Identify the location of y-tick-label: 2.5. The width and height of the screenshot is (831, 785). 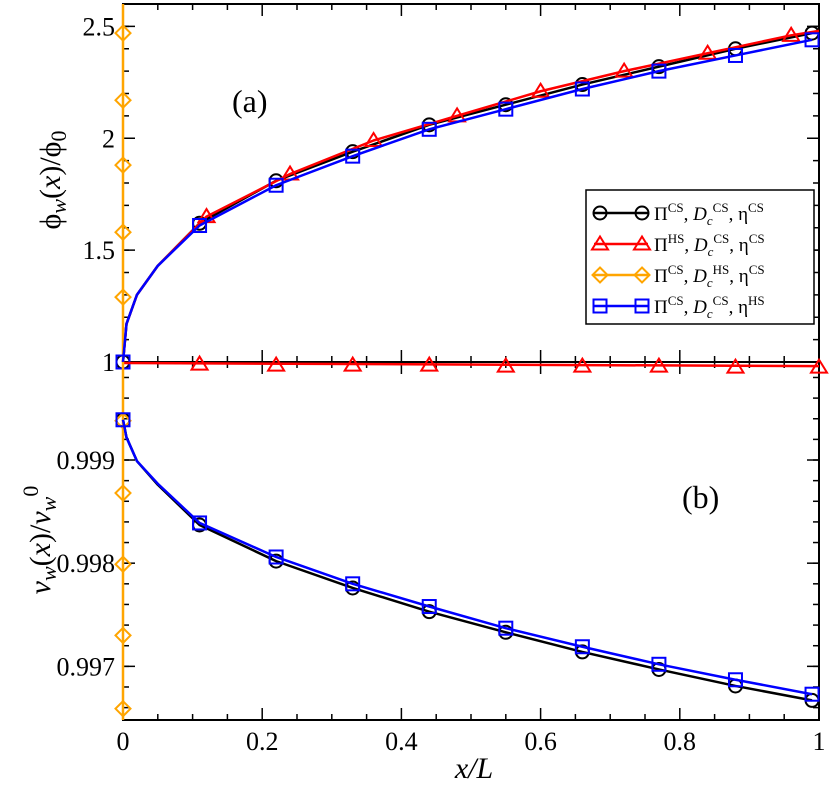
(99, 26).